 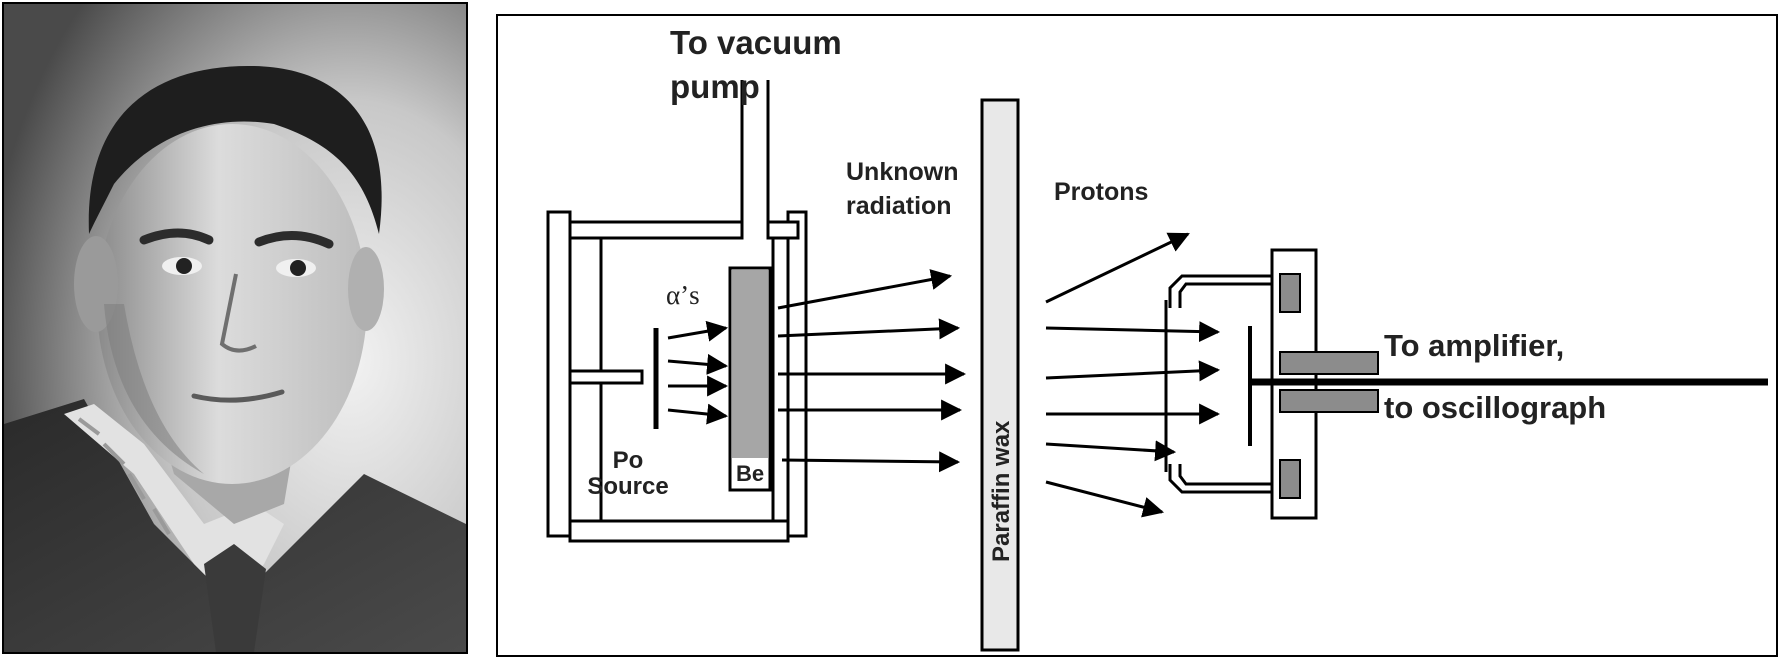 What do you see at coordinates (656, 230) in the screenshot?
I see `chamber-top-wall-left` at bounding box center [656, 230].